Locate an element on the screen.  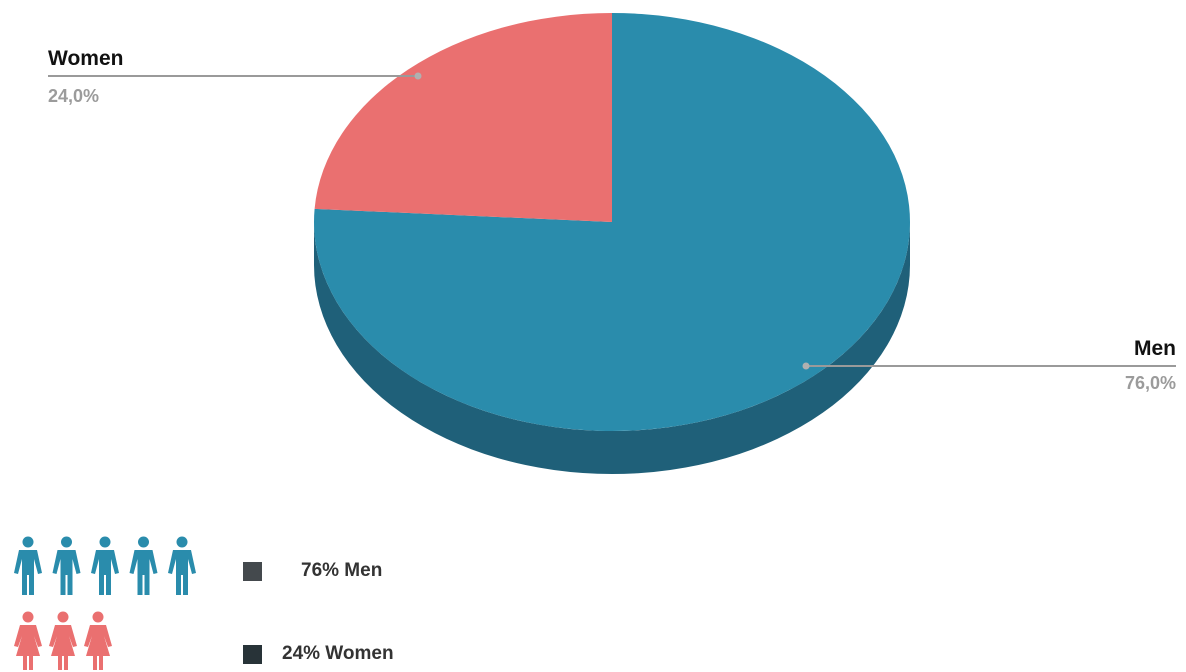
men-slice-label: Men is located at coordinates (1155, 348).